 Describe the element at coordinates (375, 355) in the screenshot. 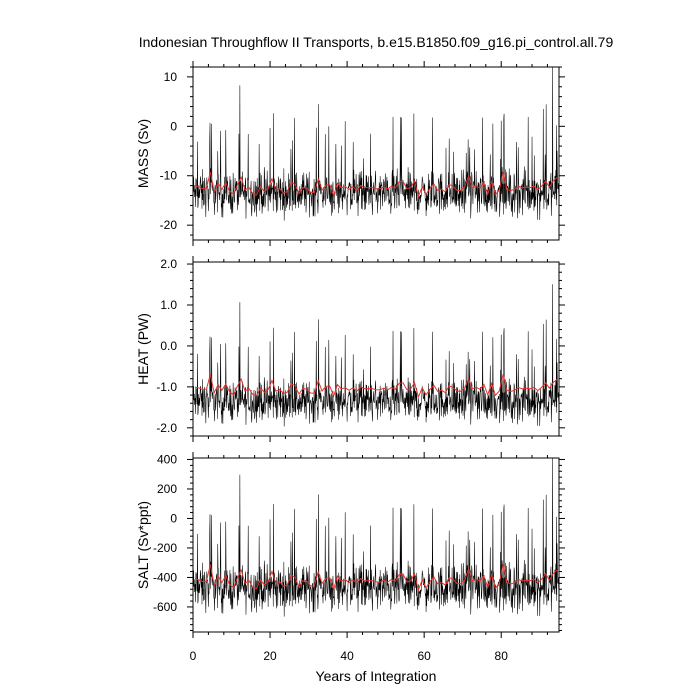

I see `series-monthly-heat` at that location.